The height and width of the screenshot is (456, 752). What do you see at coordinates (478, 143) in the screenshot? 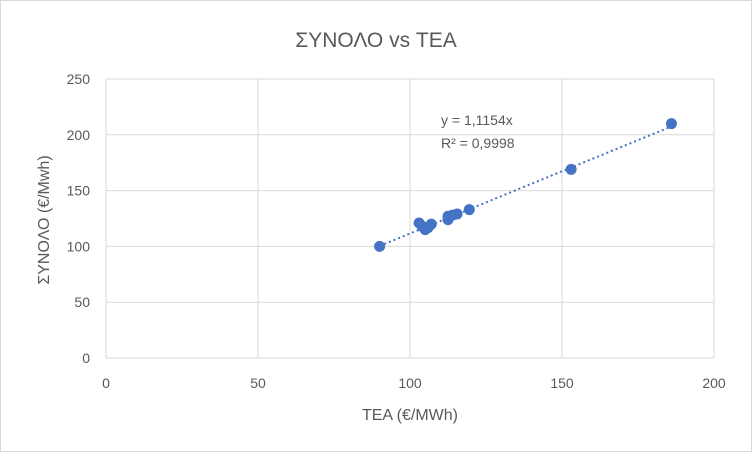
I see `trendline-r-squared: R² = 0,9998` at bounding box center [478, 143].